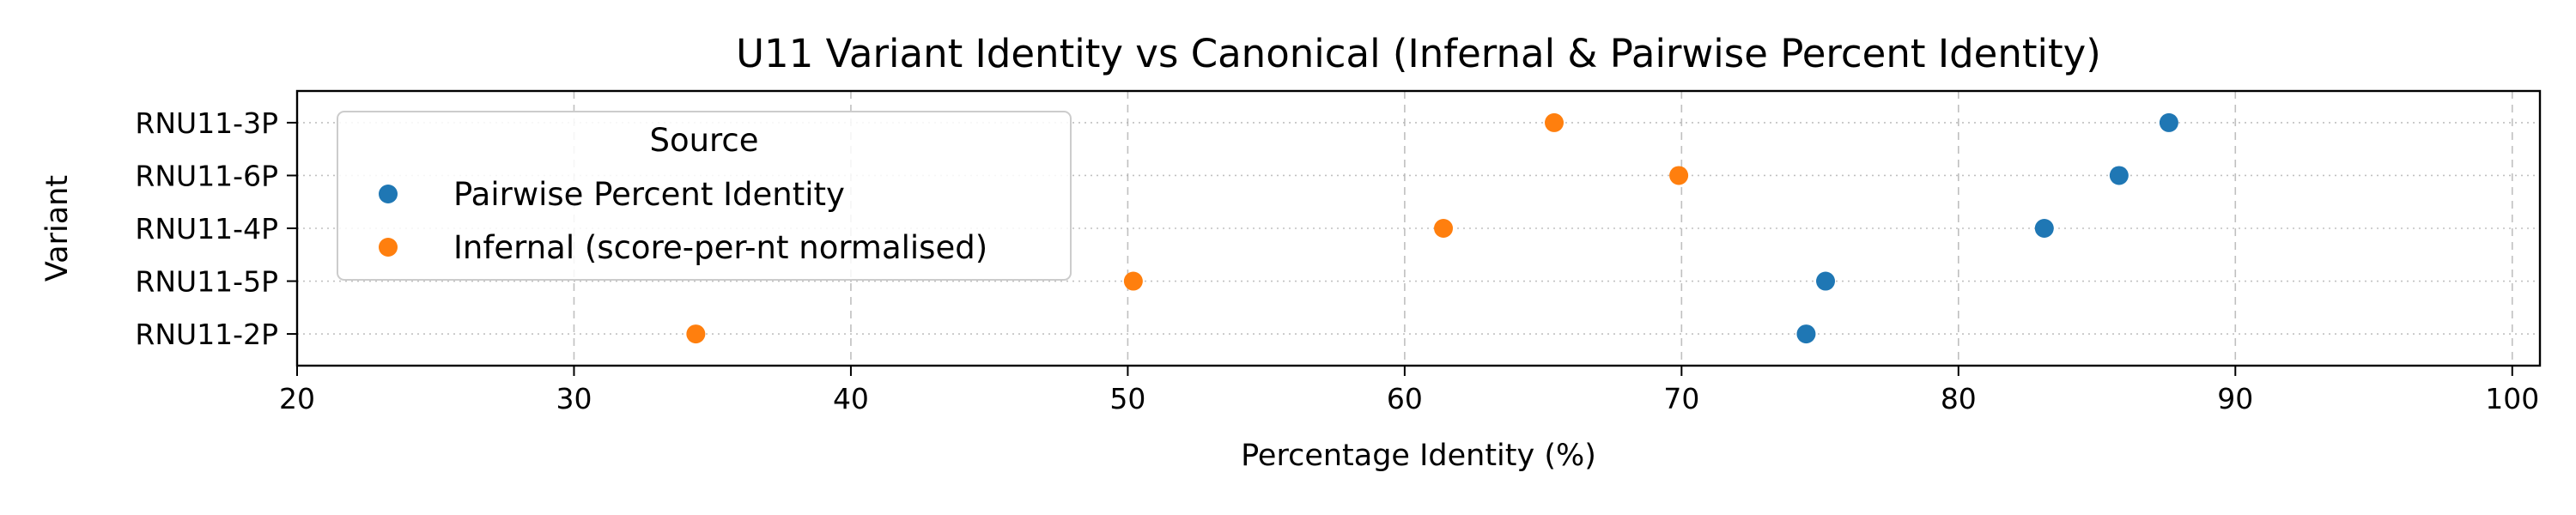 The height and width of the screenshot is (515, 2576). What do you see at coordinates (851, 398) in the screenshot?
I see `x-tick-label: 40` at bounding box center [851, 398].